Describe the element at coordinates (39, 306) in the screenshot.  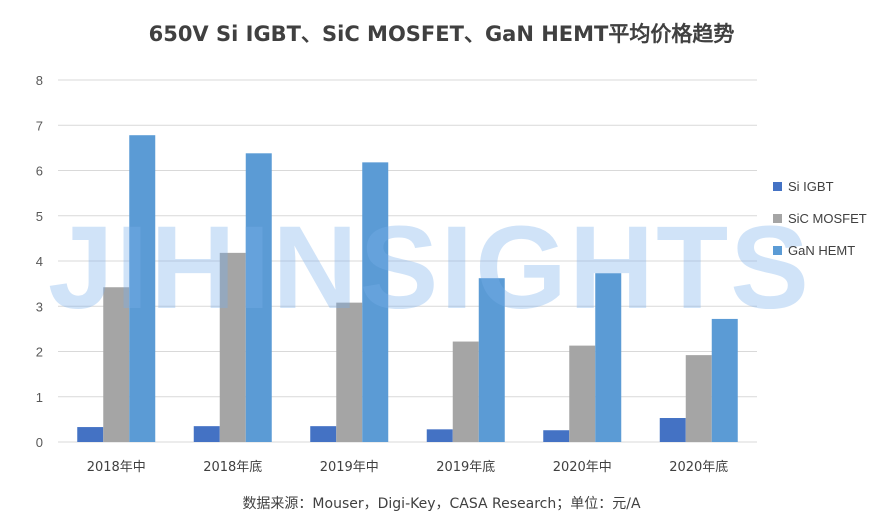
I see `y-tick-label: 3` at that location.